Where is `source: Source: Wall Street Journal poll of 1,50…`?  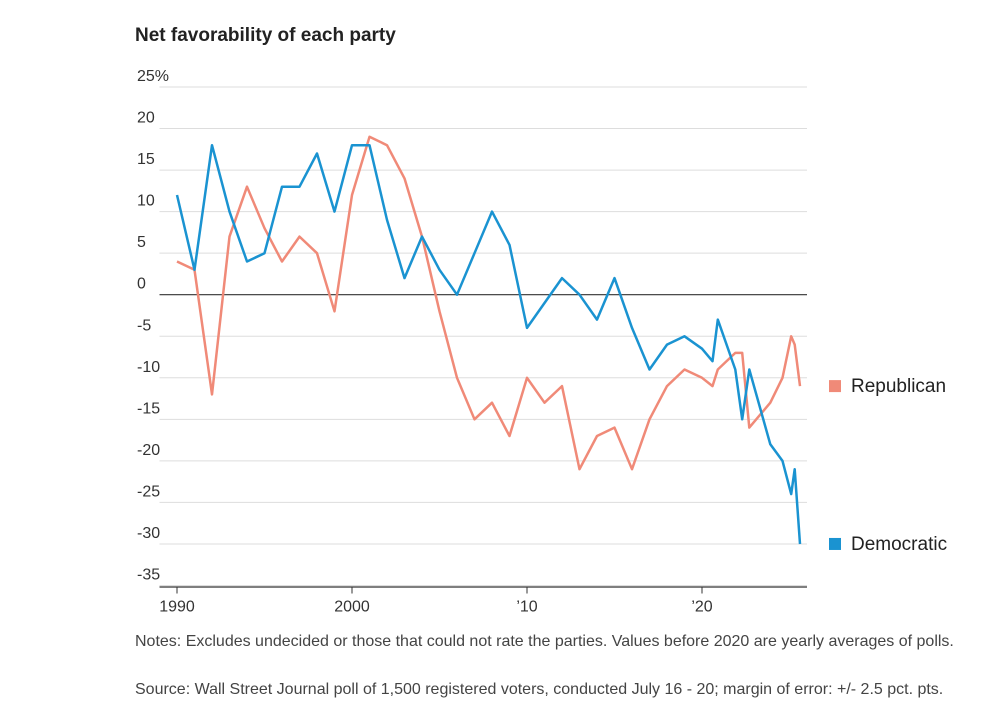
source: Source: Wall Street Journal poll of 1,50… is located at coordinates (539, 689).